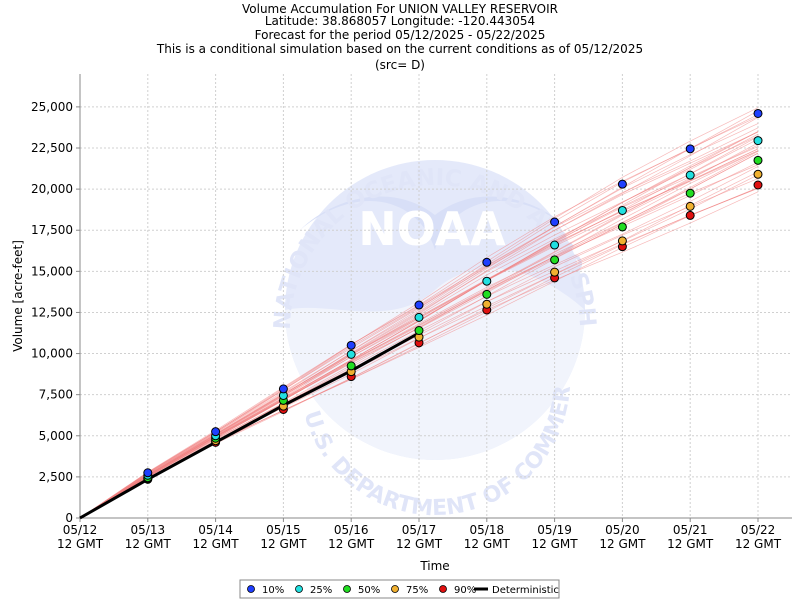  I want to click on y-tick-label: 25,000, so click(52, 107).